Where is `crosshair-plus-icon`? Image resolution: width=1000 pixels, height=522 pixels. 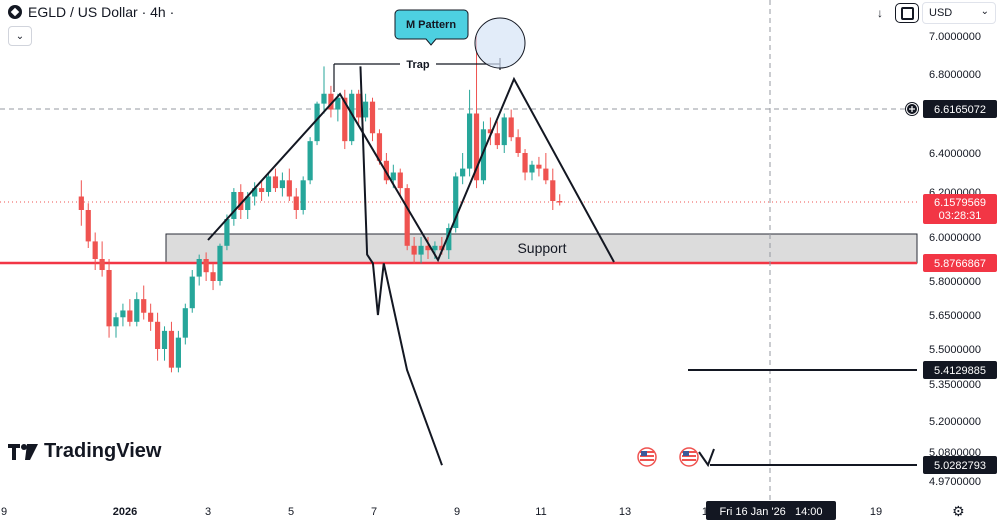 crosshair-plus-icon is located at coordinates (912, 109).